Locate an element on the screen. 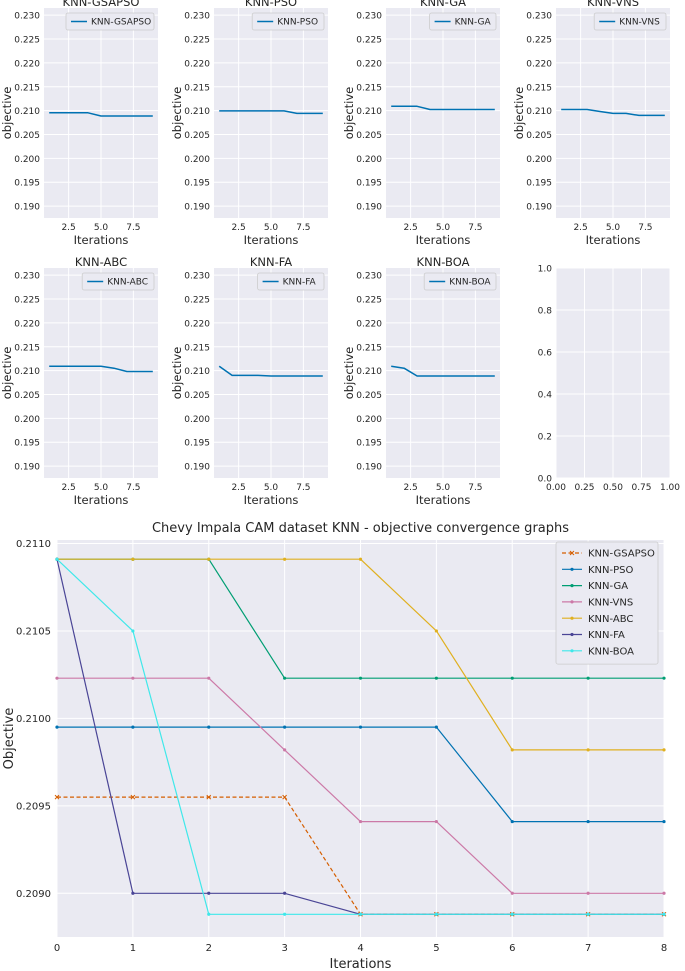  legend-label: KNN-ABC is located at coordinates (127, 283).